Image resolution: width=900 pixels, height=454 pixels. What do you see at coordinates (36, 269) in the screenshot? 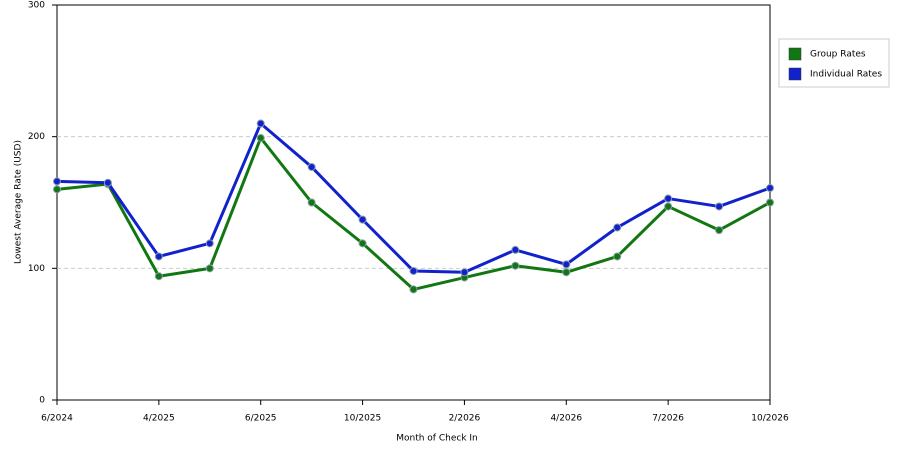
I see `y-tick-label: 100` at bounding box center [36, 269].